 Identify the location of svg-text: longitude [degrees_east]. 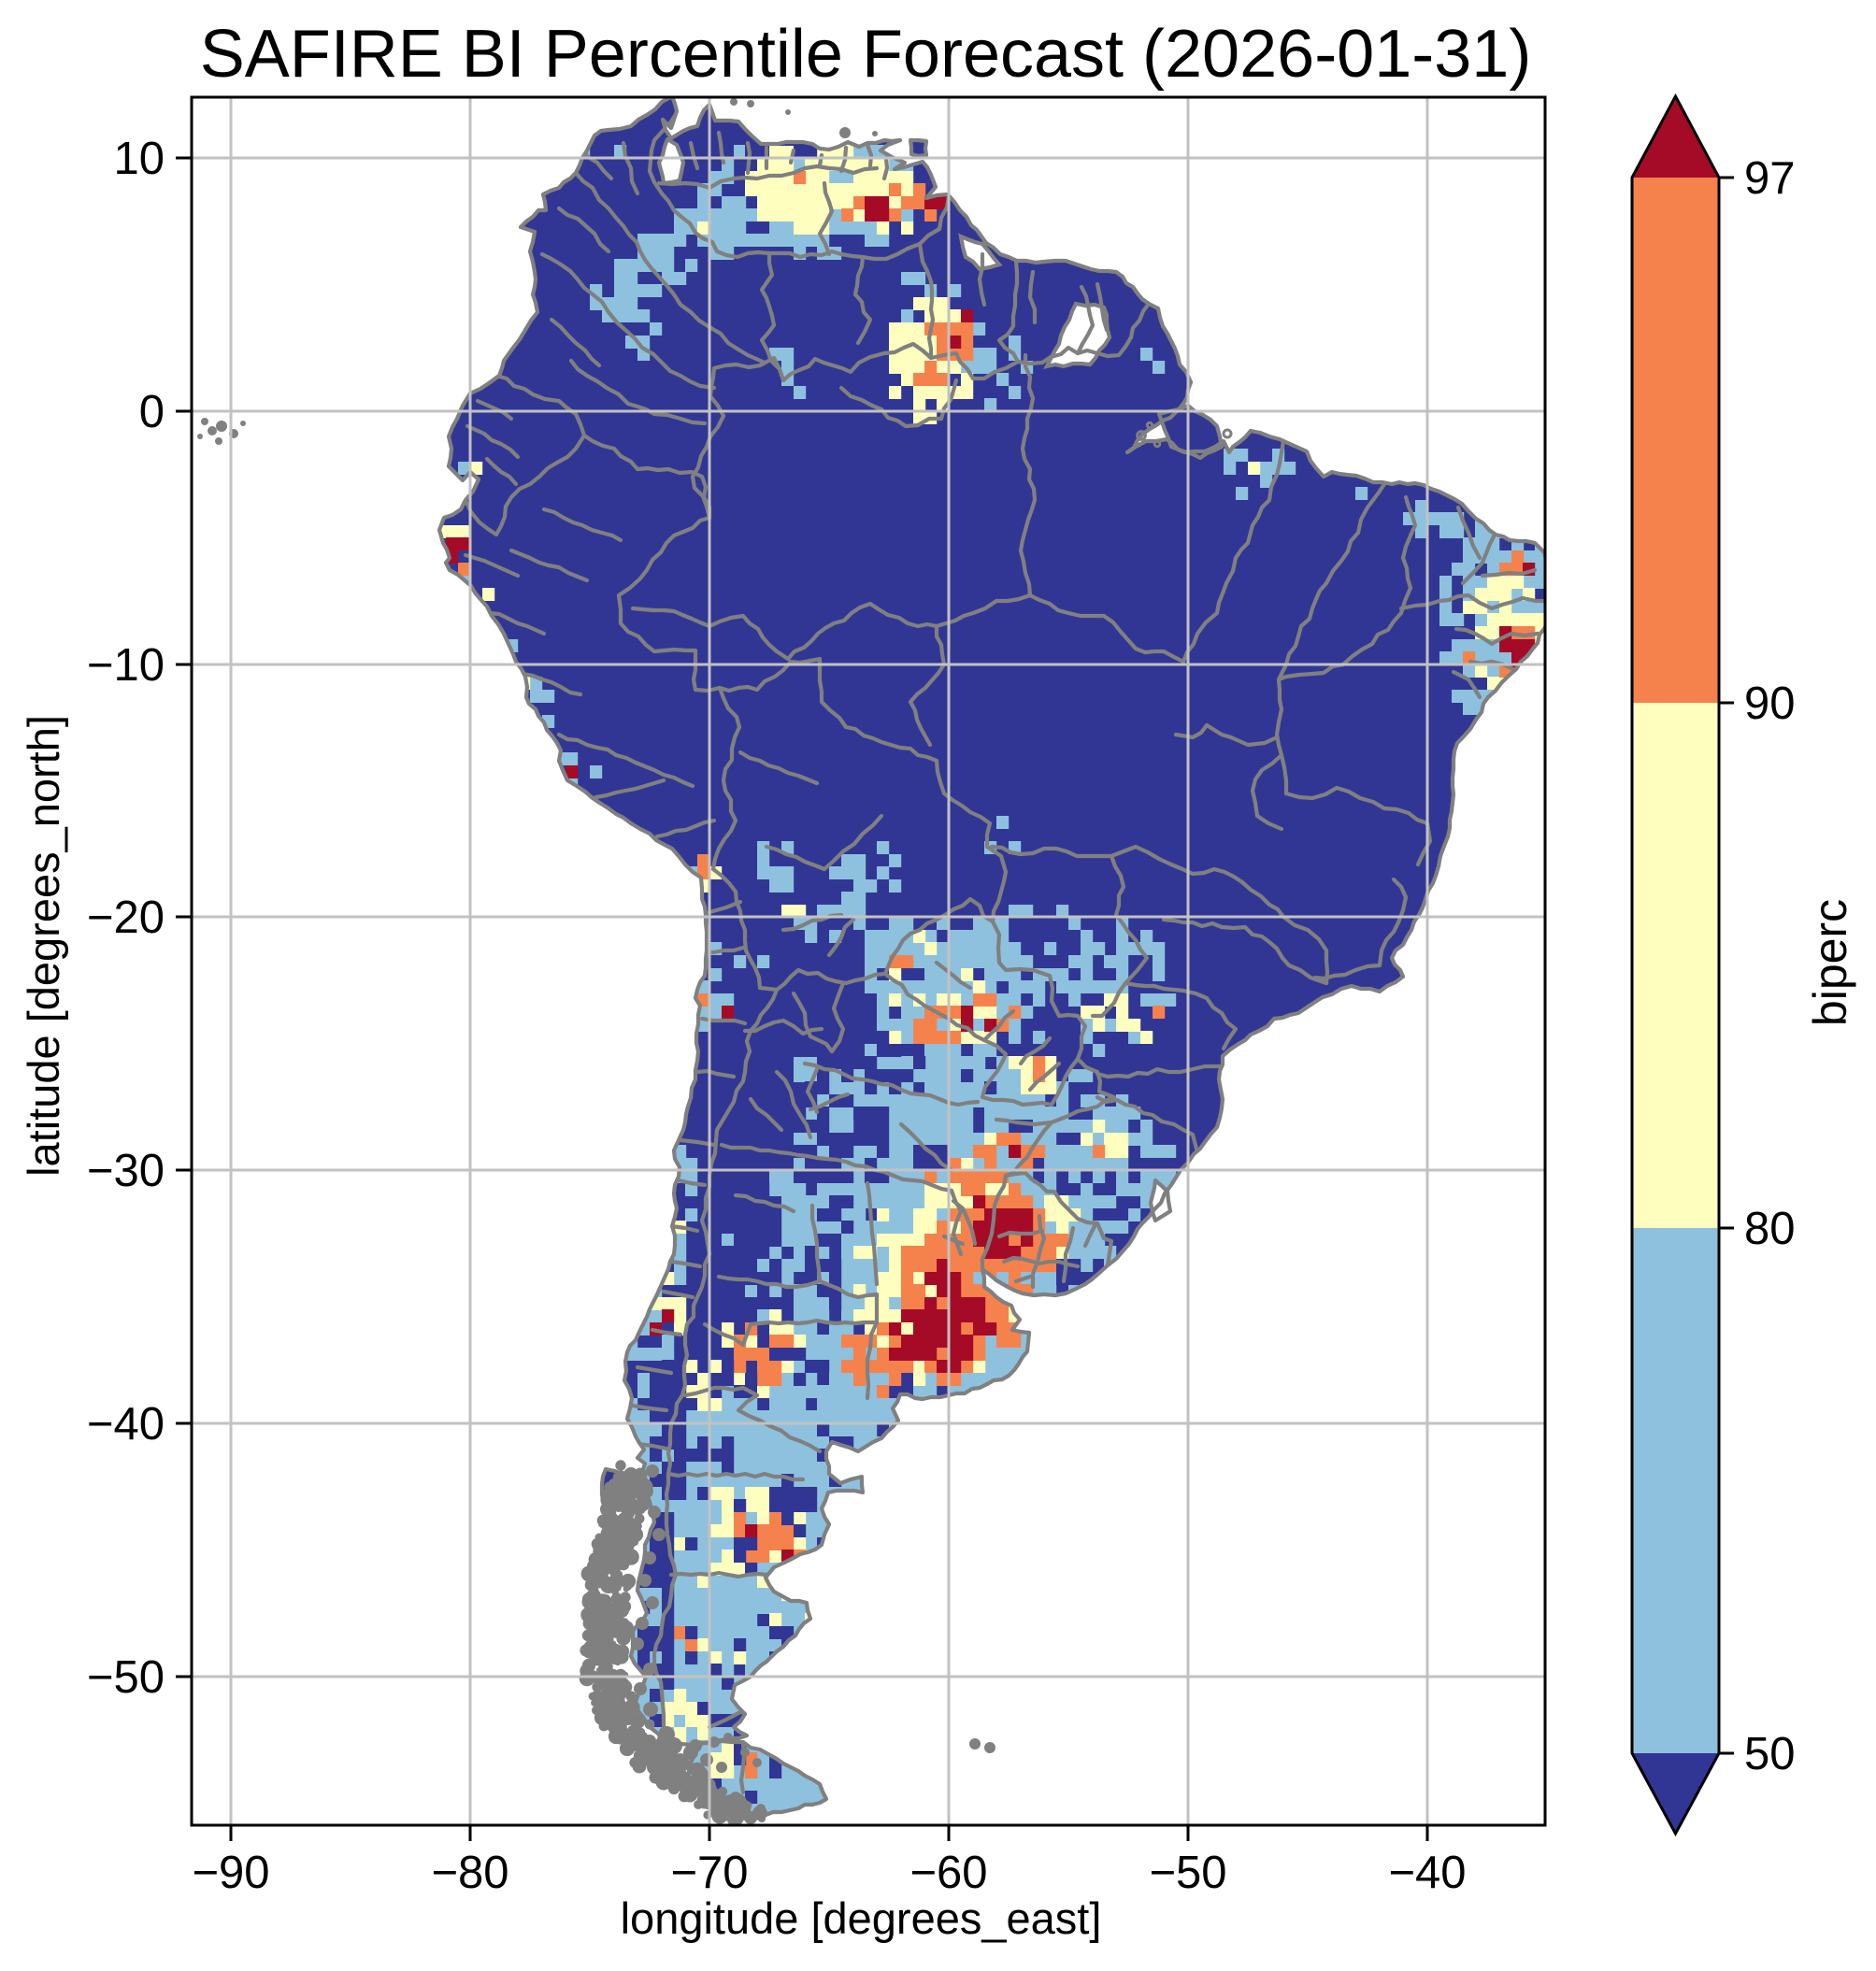
(861, 1918).